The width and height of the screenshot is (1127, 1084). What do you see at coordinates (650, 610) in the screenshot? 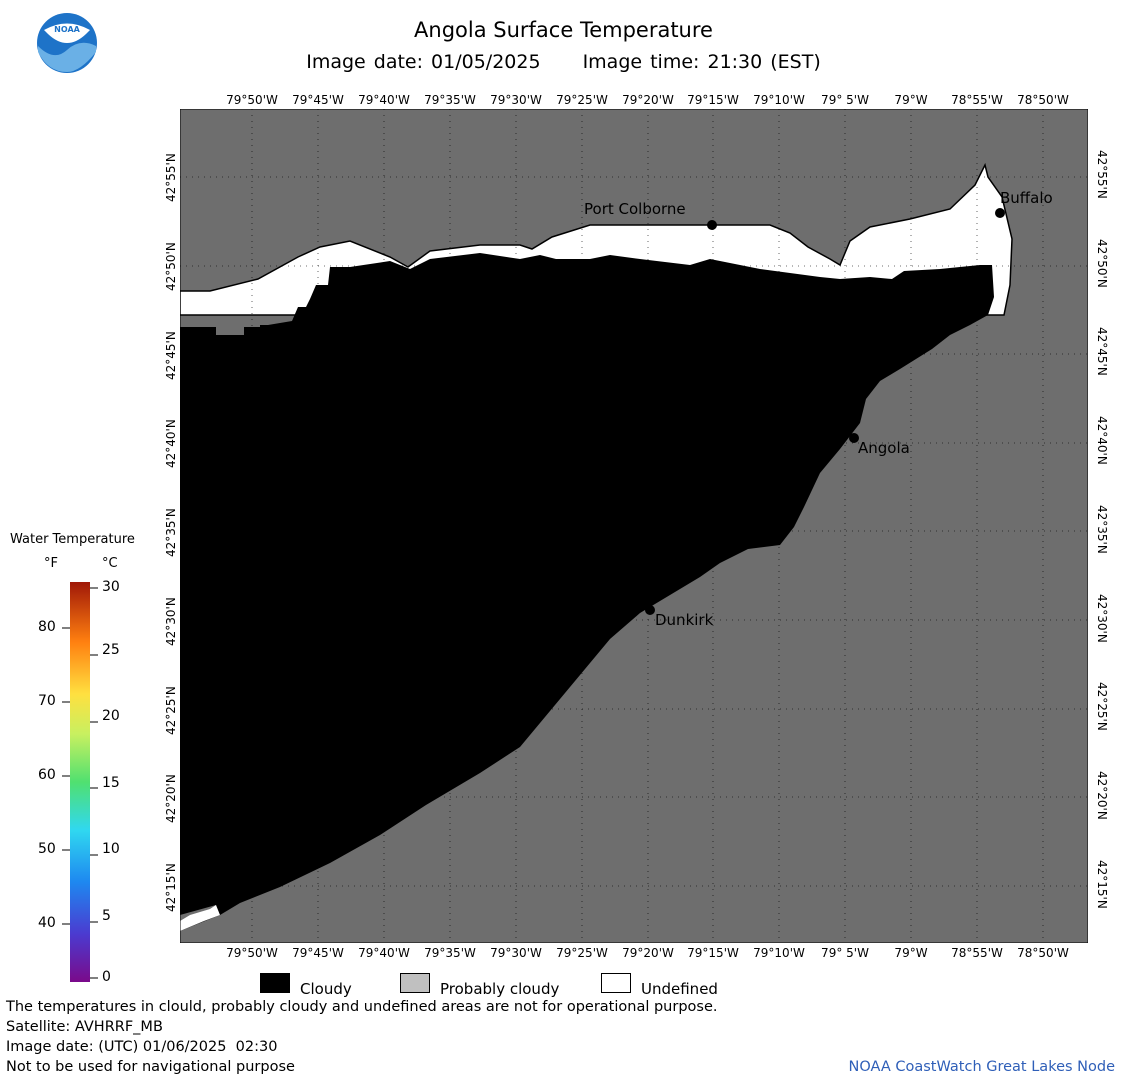
I see `city-dot-dunkirk` at bounding box center [650, 610].